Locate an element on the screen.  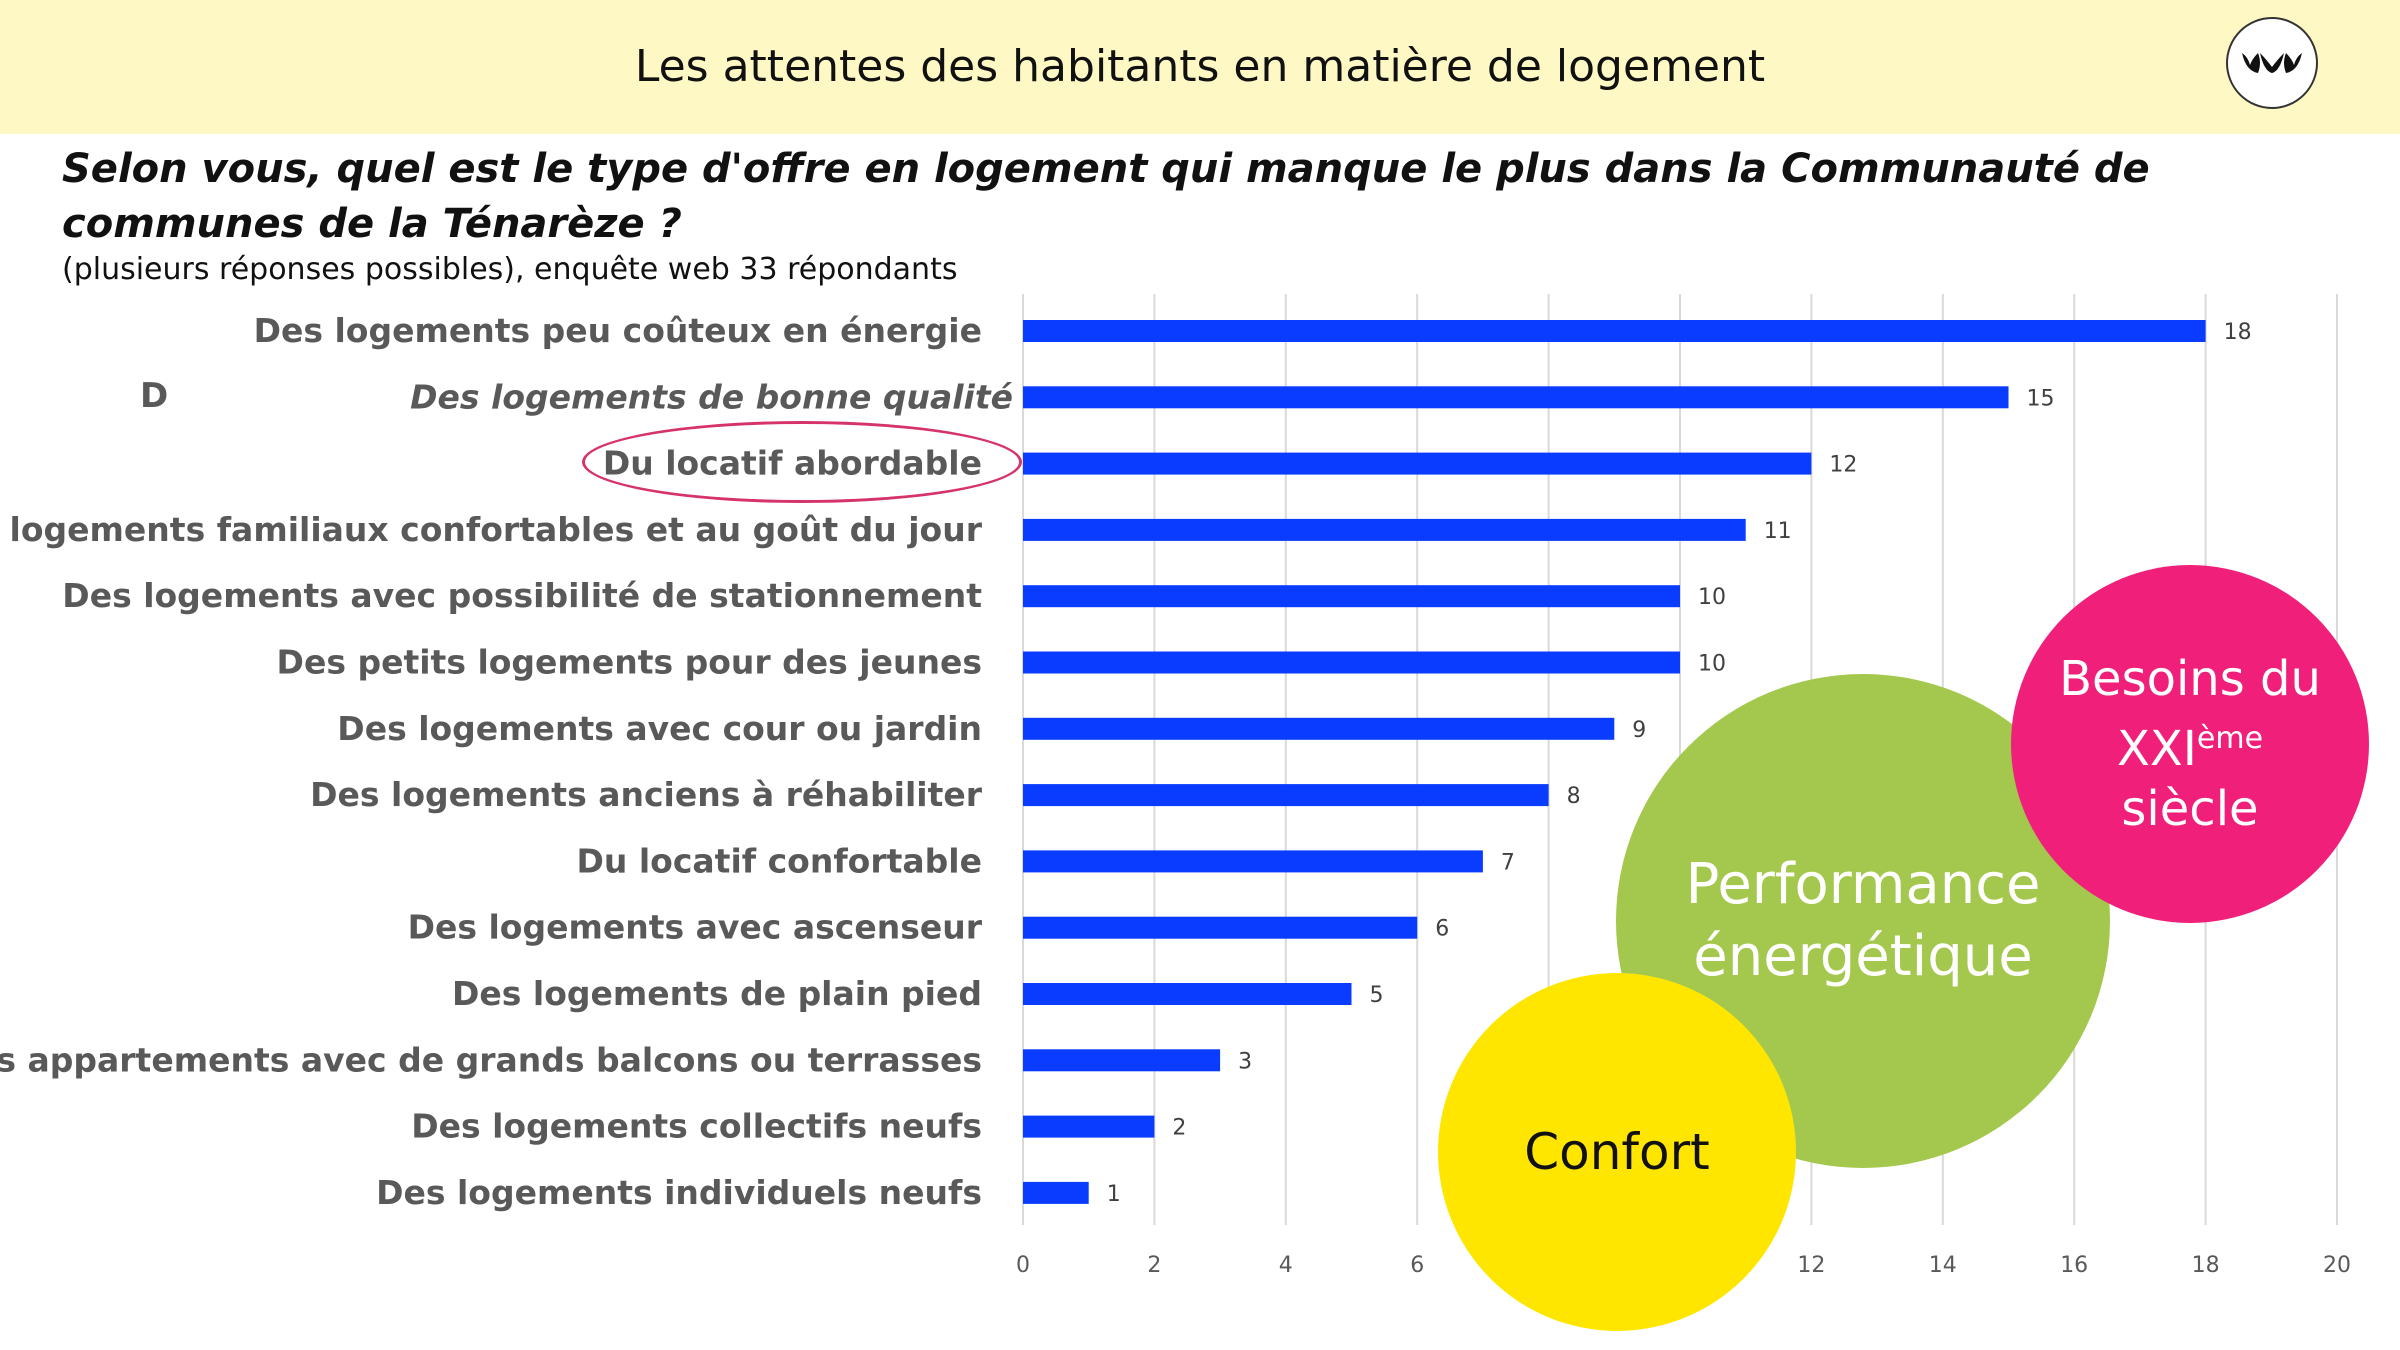
data-label: 5 is located at coordinates (1377, 995).